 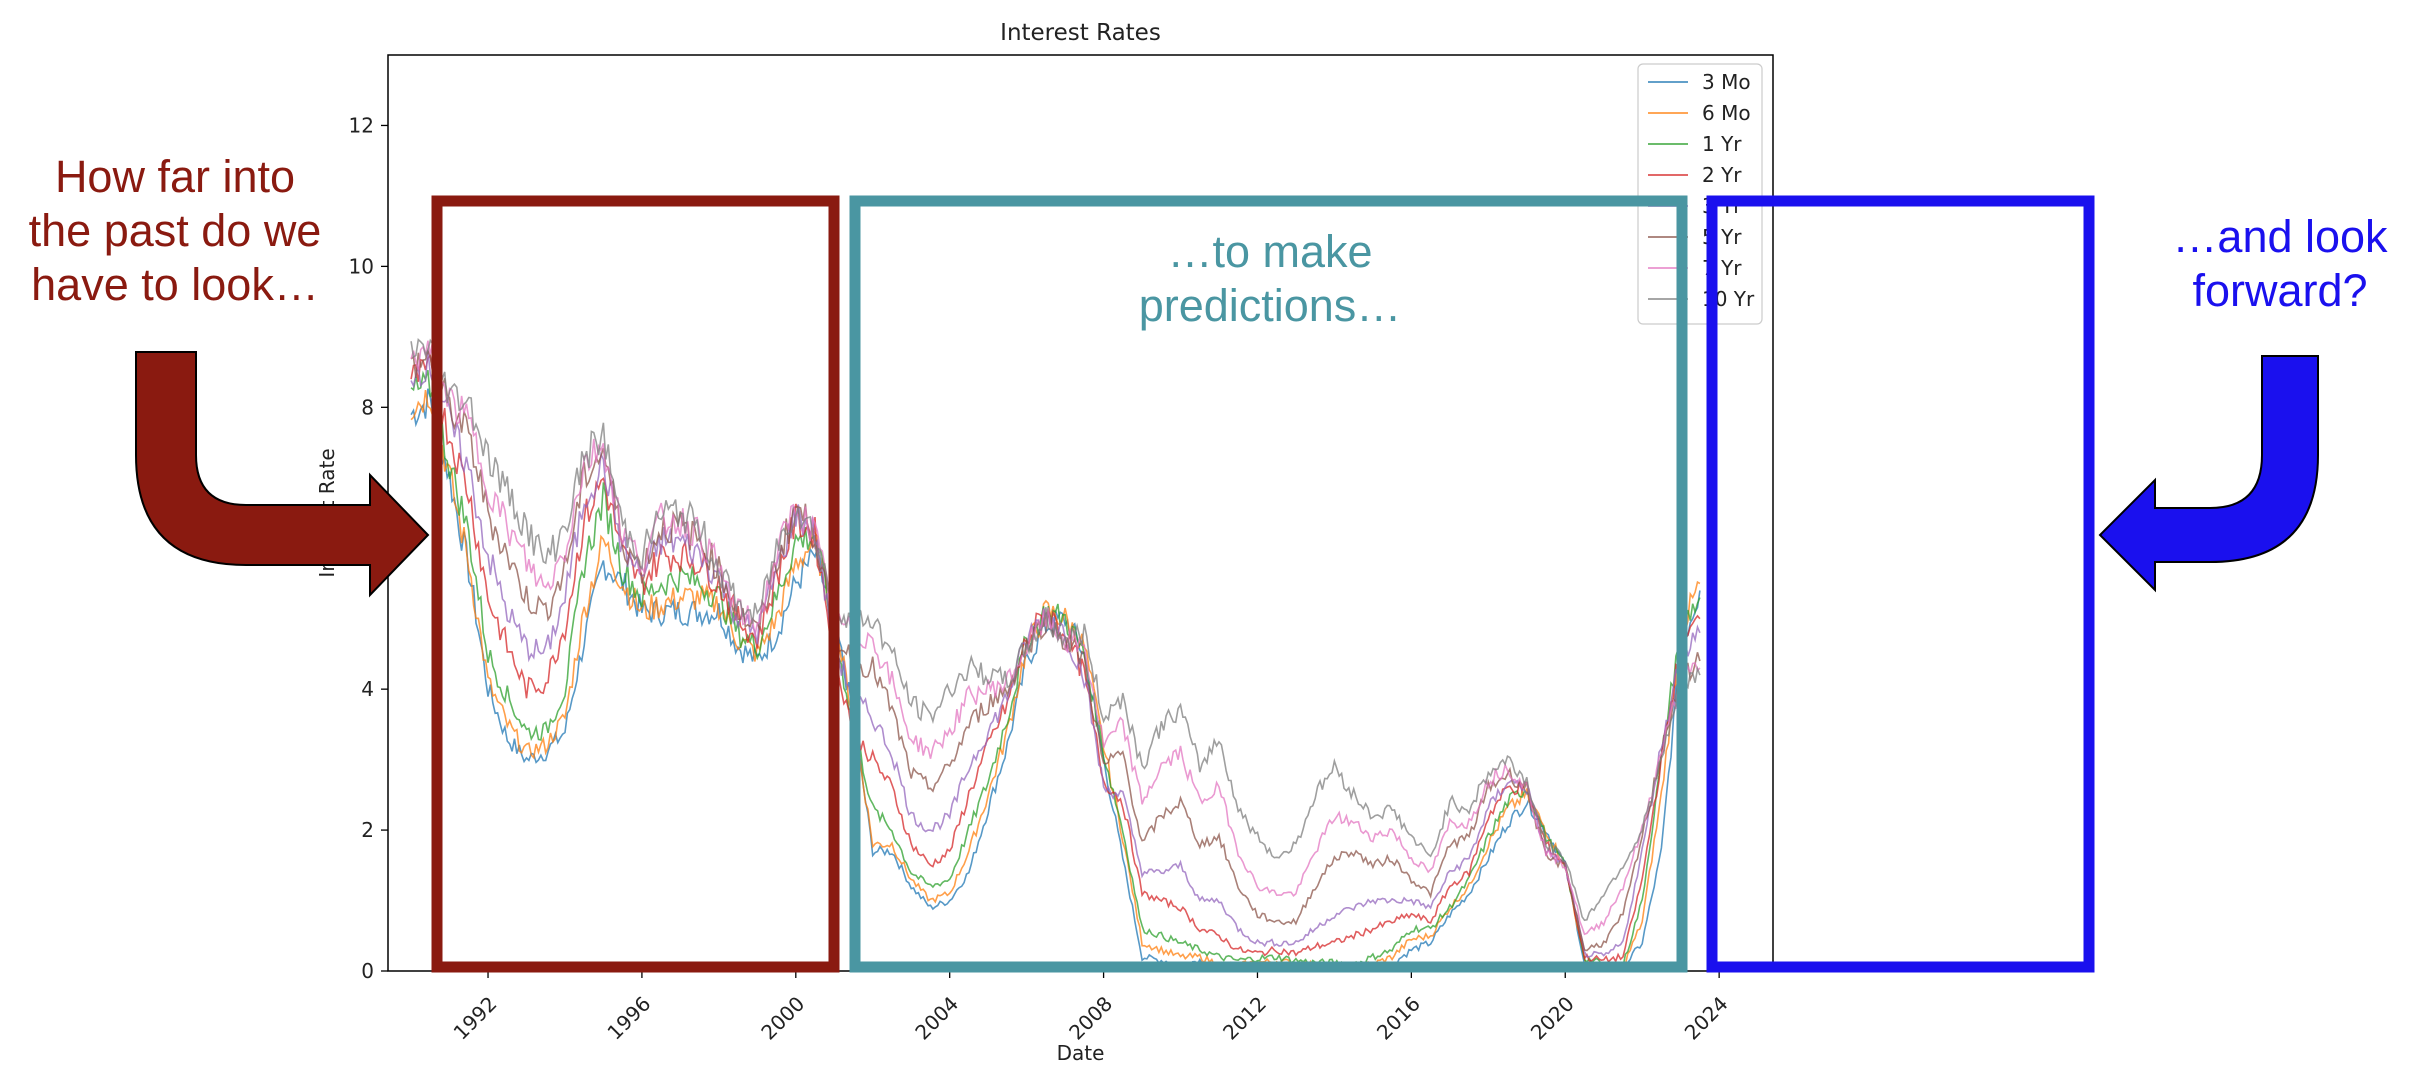 What do you see at coordinates (1706, 1018) in the screenshot?
I see `x-tick-label: 2024` at bounding box center [1706, 1018].